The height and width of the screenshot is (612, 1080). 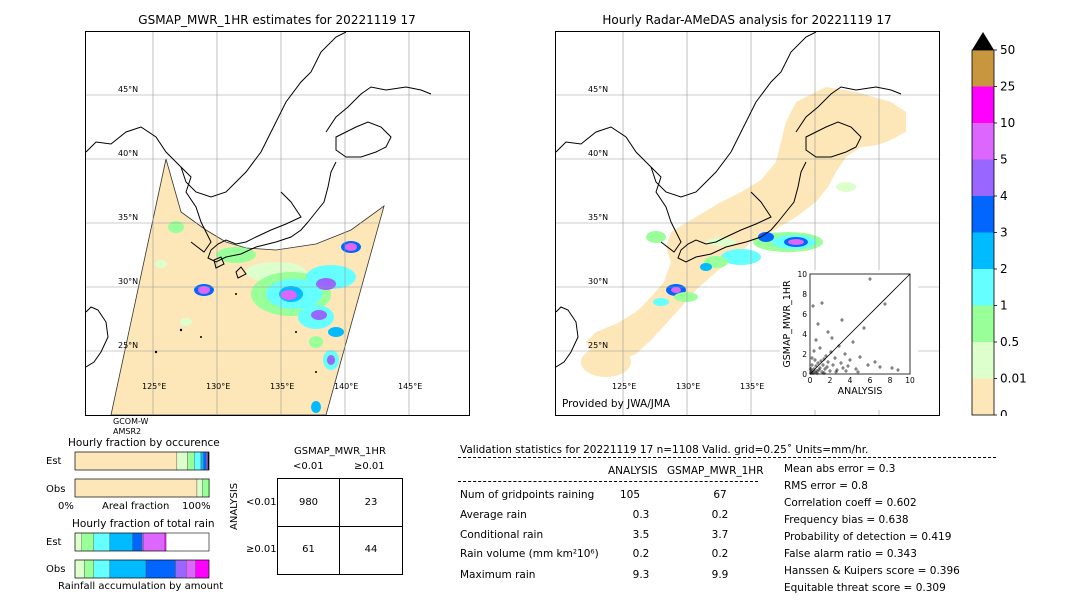 What do you see at coordinates (277, 20) in the screenshot?
I see `left-map-title: GSMAP_MWR_1HR estimates for 20221119 17` at bounding box center [277, 20].